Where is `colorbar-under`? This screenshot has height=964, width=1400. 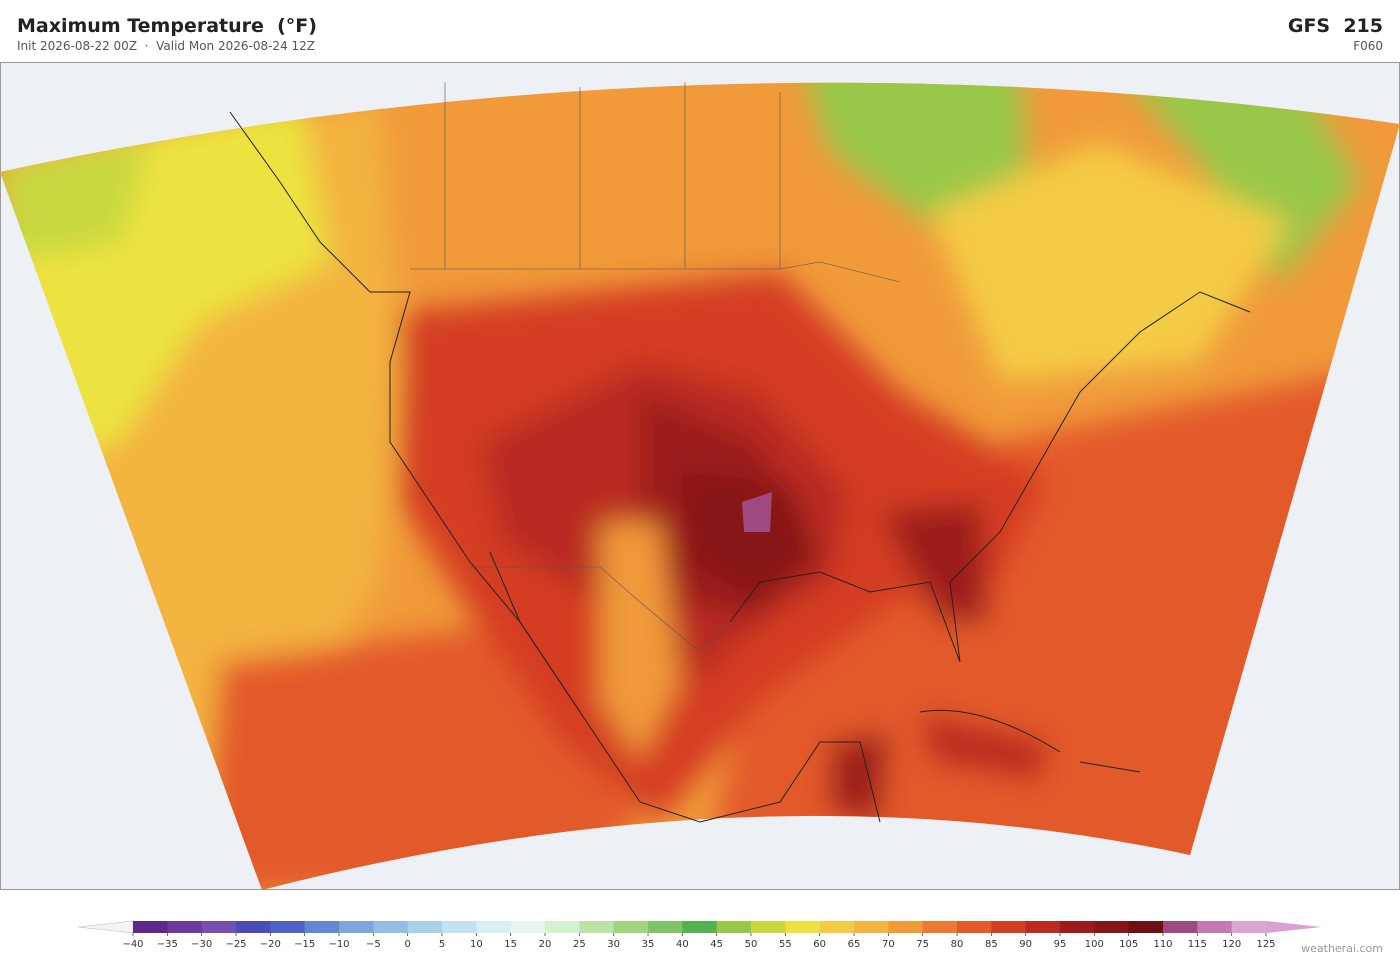
colorbar-under is located at coordinates (105, 927).